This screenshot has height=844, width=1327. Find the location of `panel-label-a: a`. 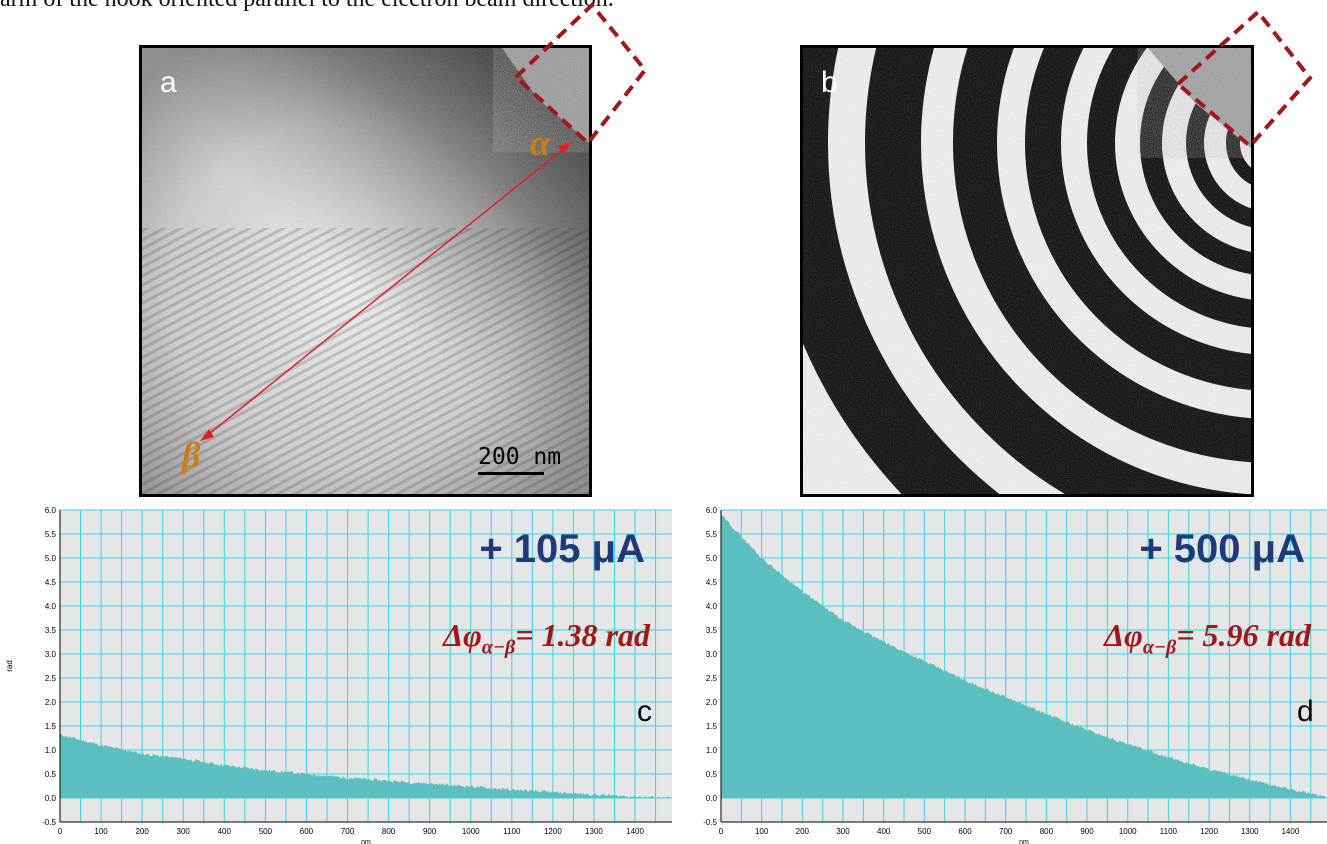

panel-label-a: a is located at coordinates (168, 82).